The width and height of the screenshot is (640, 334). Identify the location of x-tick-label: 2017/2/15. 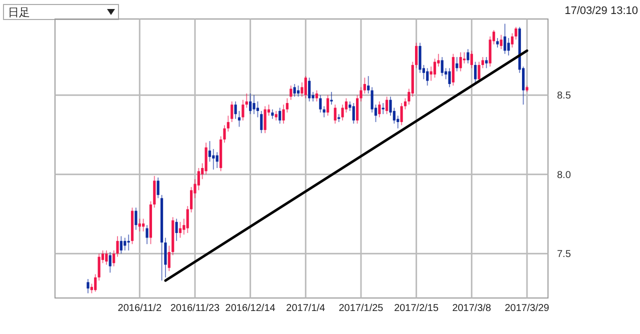
(417, 308).